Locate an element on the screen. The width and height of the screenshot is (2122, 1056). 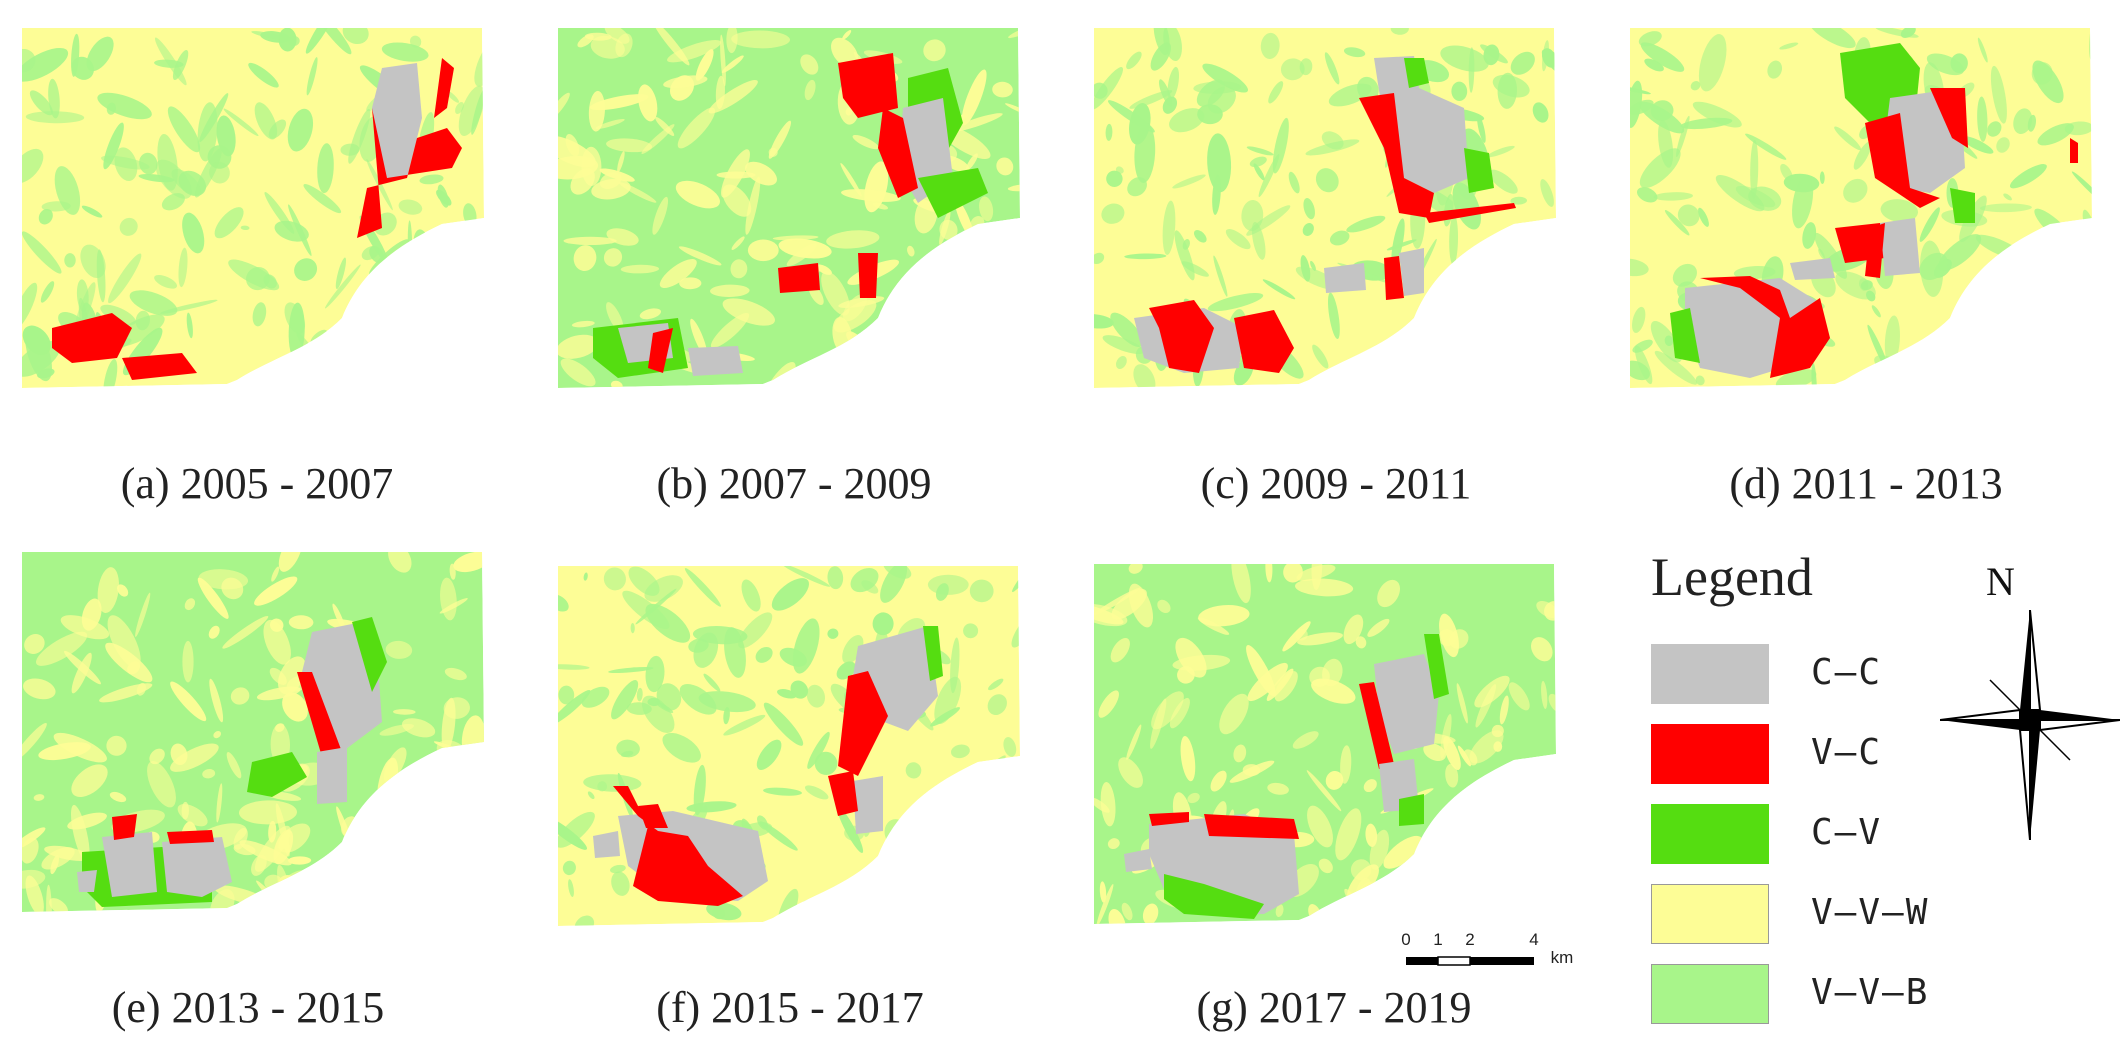
map-panel-e is located at coordinates (257, 732).